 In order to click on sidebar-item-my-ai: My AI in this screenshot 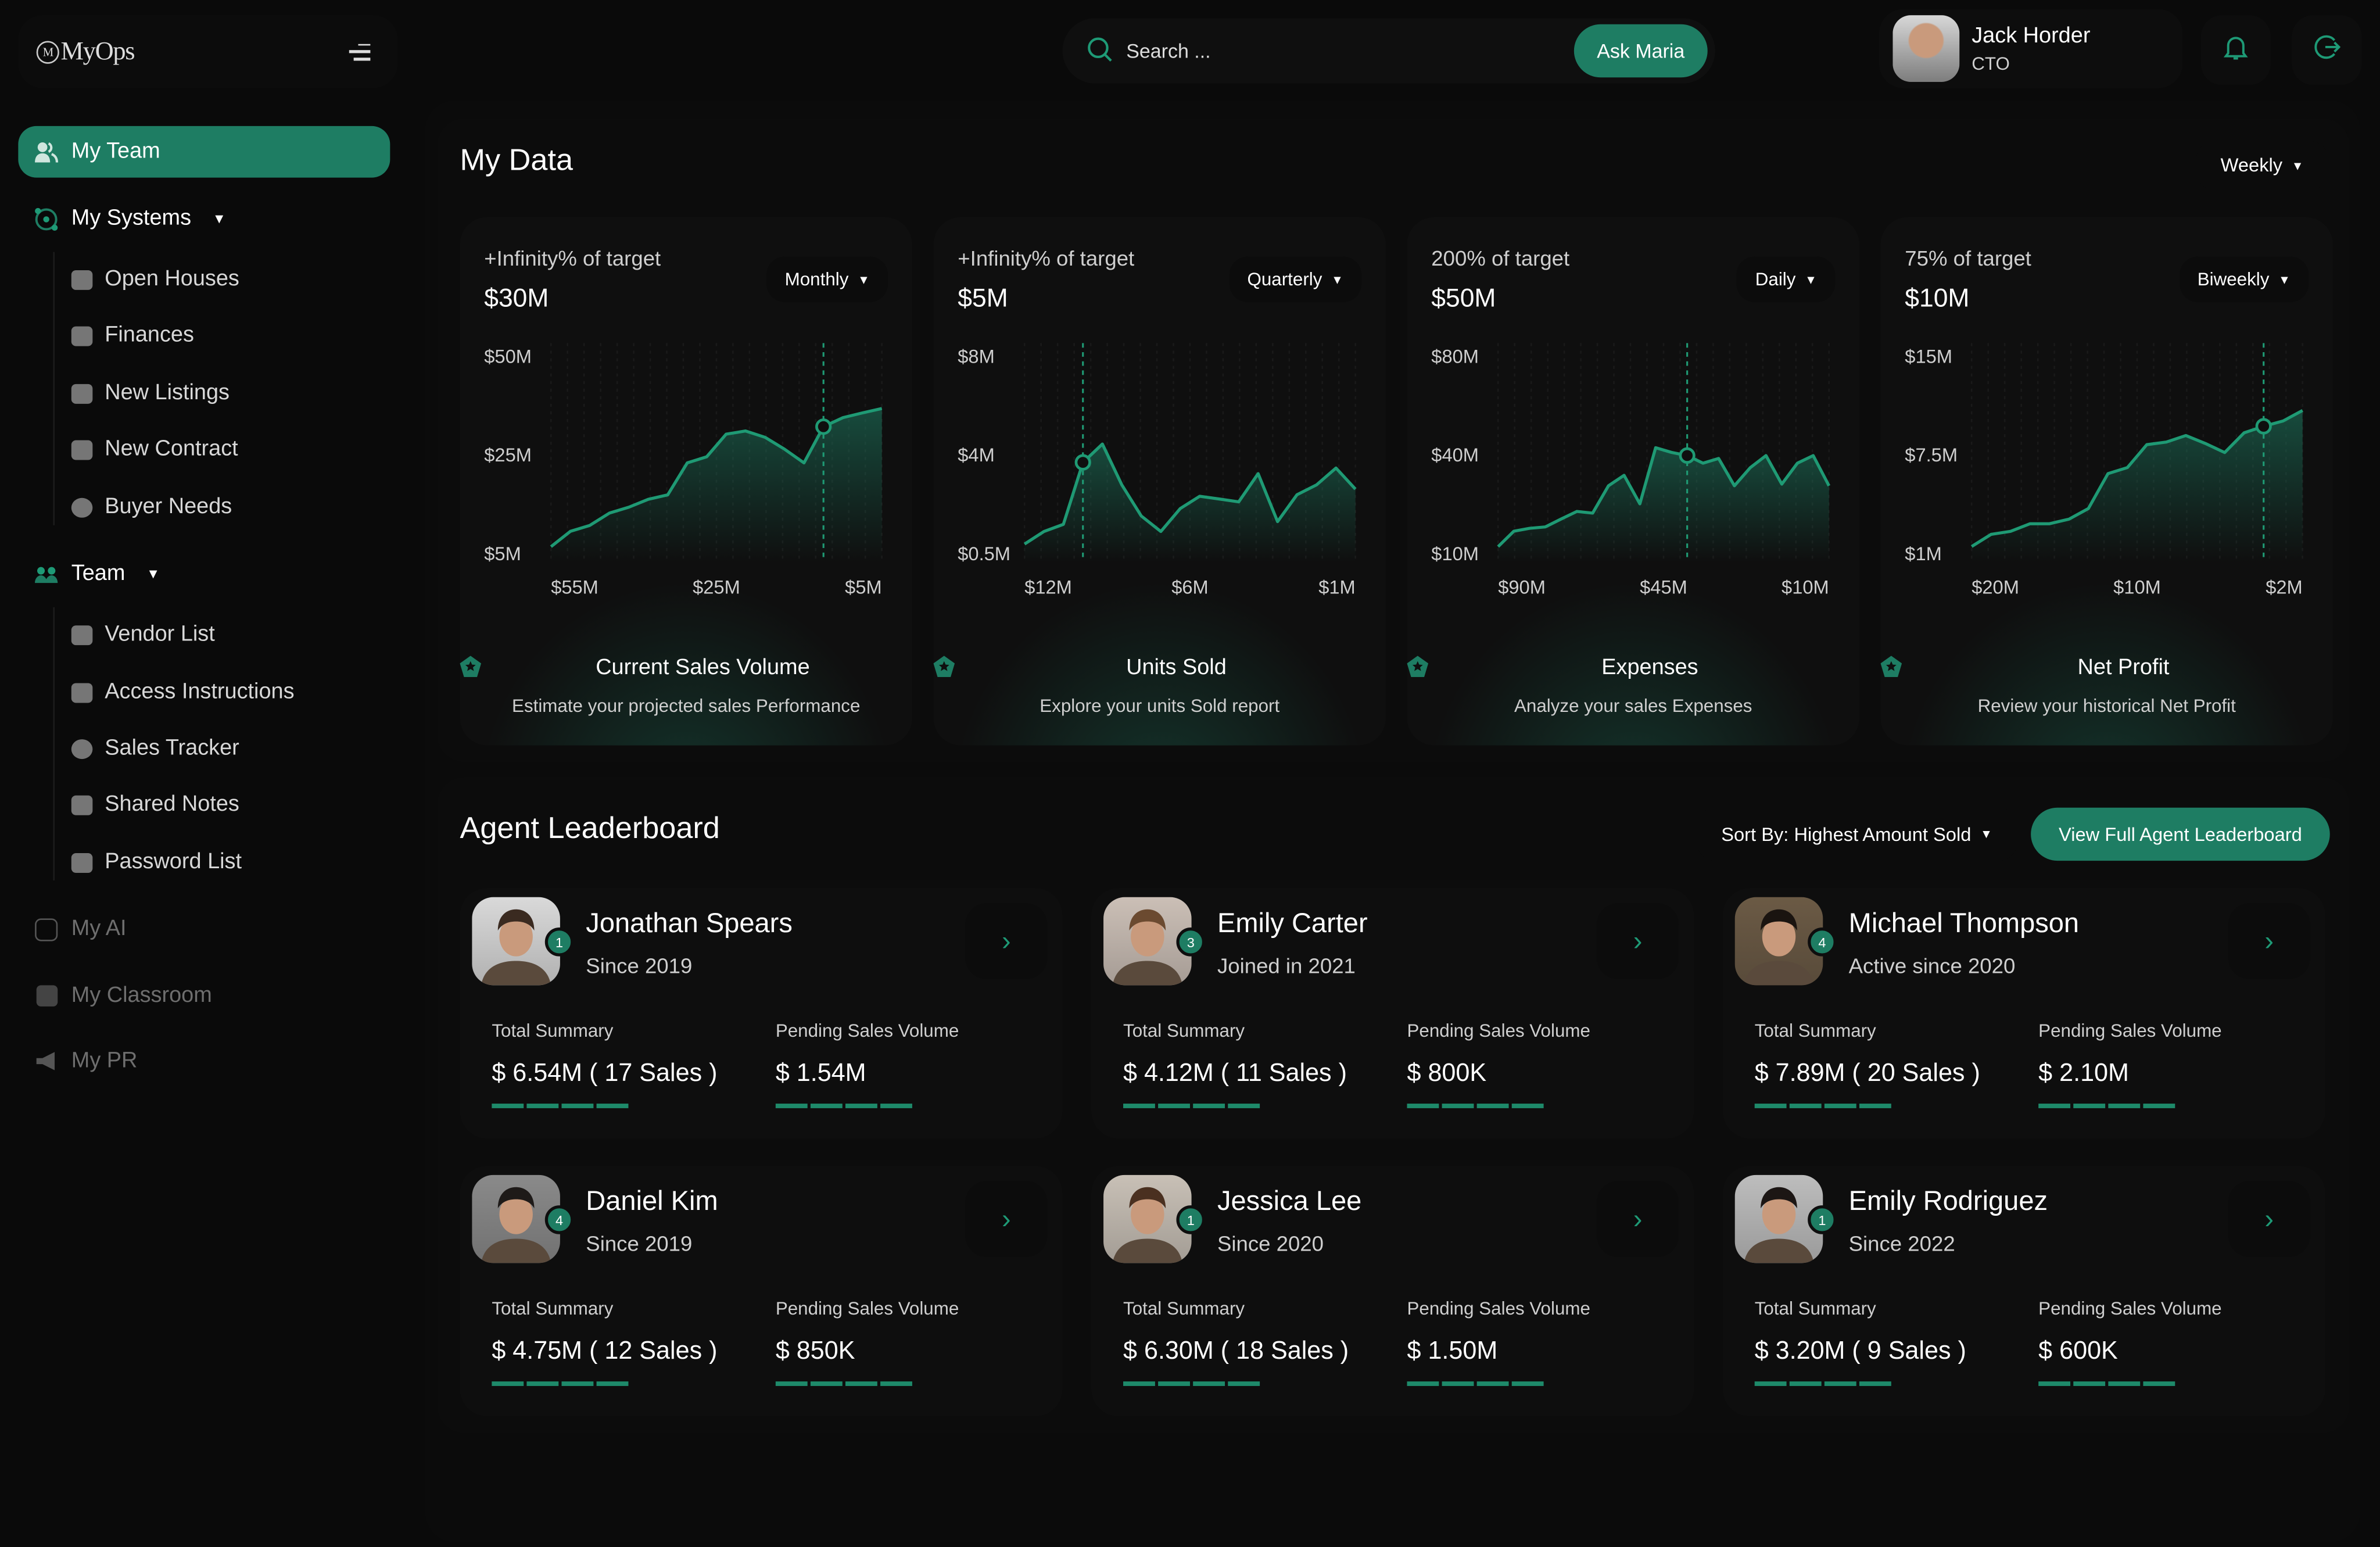, I will do `click(204, 929)`.